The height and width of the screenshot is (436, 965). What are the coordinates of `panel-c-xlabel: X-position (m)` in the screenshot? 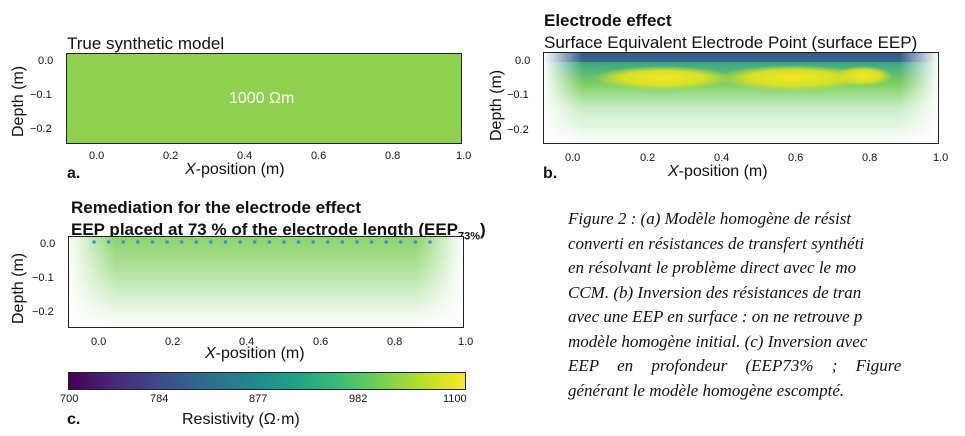 It's located at (255, 354).